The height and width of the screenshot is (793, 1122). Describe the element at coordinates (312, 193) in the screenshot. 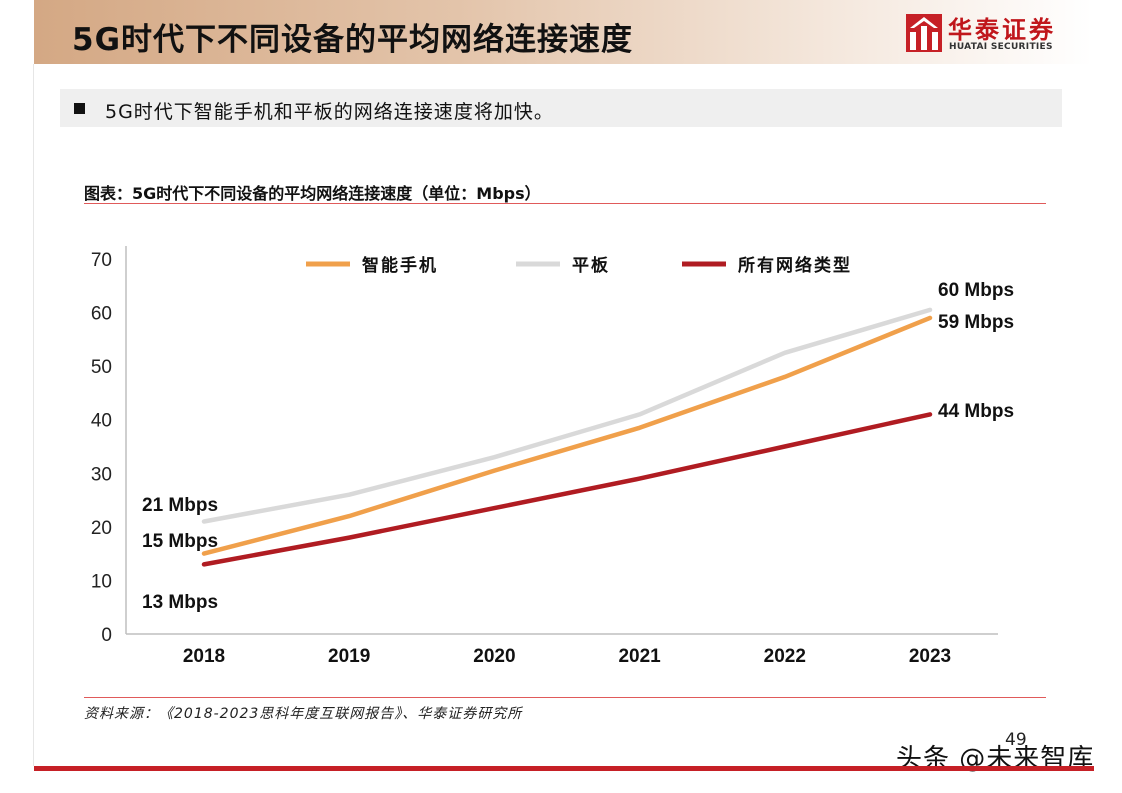

I see `chart-title: 图表：5G时代下不同设备的平均网络连接速度（单位：Mbps）` at that location.